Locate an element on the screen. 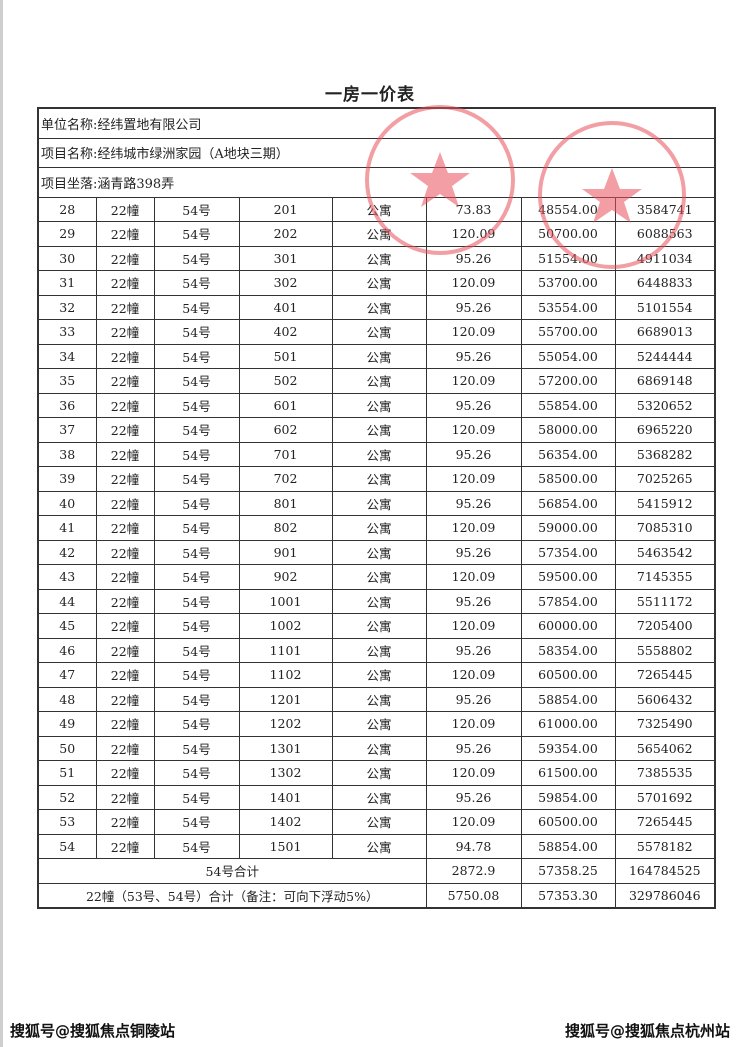 The width and height of the screenshot is (740, 1047). grand-total-area: 5750.08 is located at coordinates (473, 895).